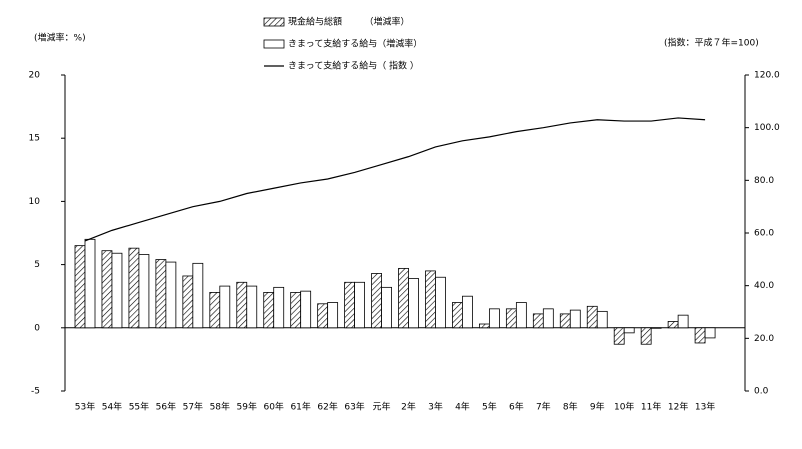 The image size is (802, 449). Describe the element at coordinates (764, 339) in the screenshot. I see `y2-tick-label: 20.0` at that location.